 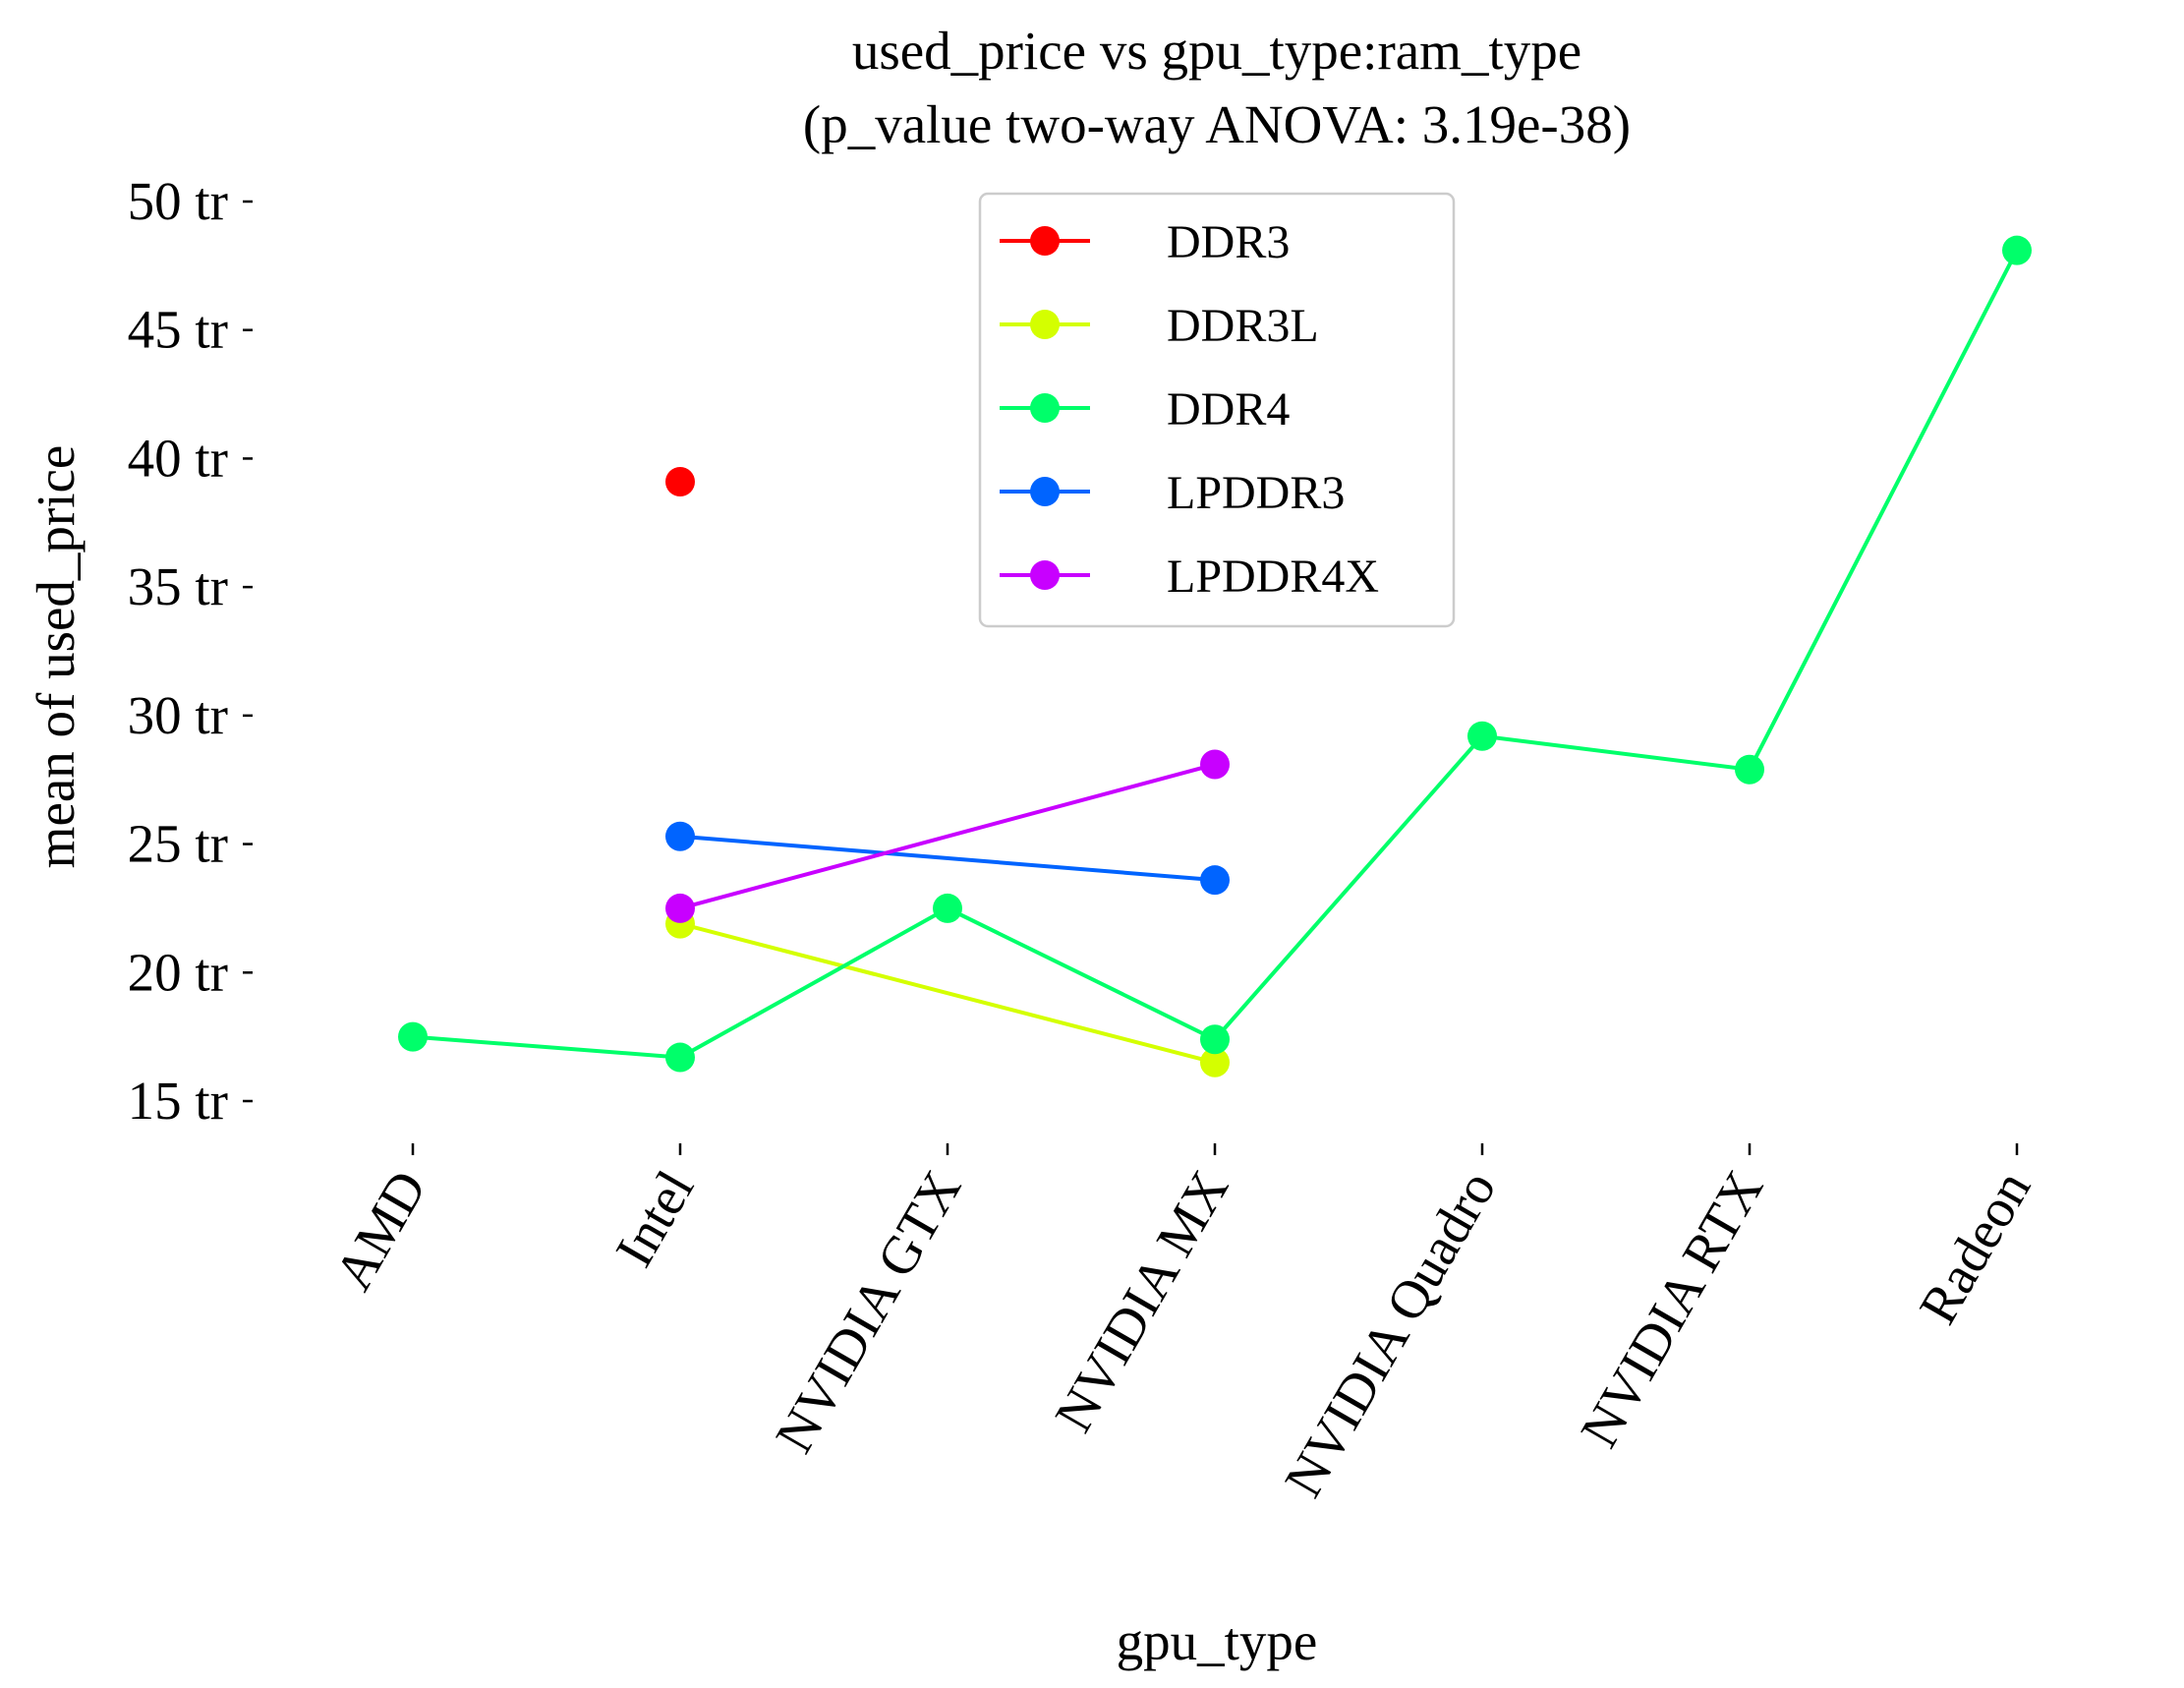 What do you see at coordinates (1273, 577) in the screenshot?
I see `legend-label: LPDDR4X` at bounding box center [1273, 577].